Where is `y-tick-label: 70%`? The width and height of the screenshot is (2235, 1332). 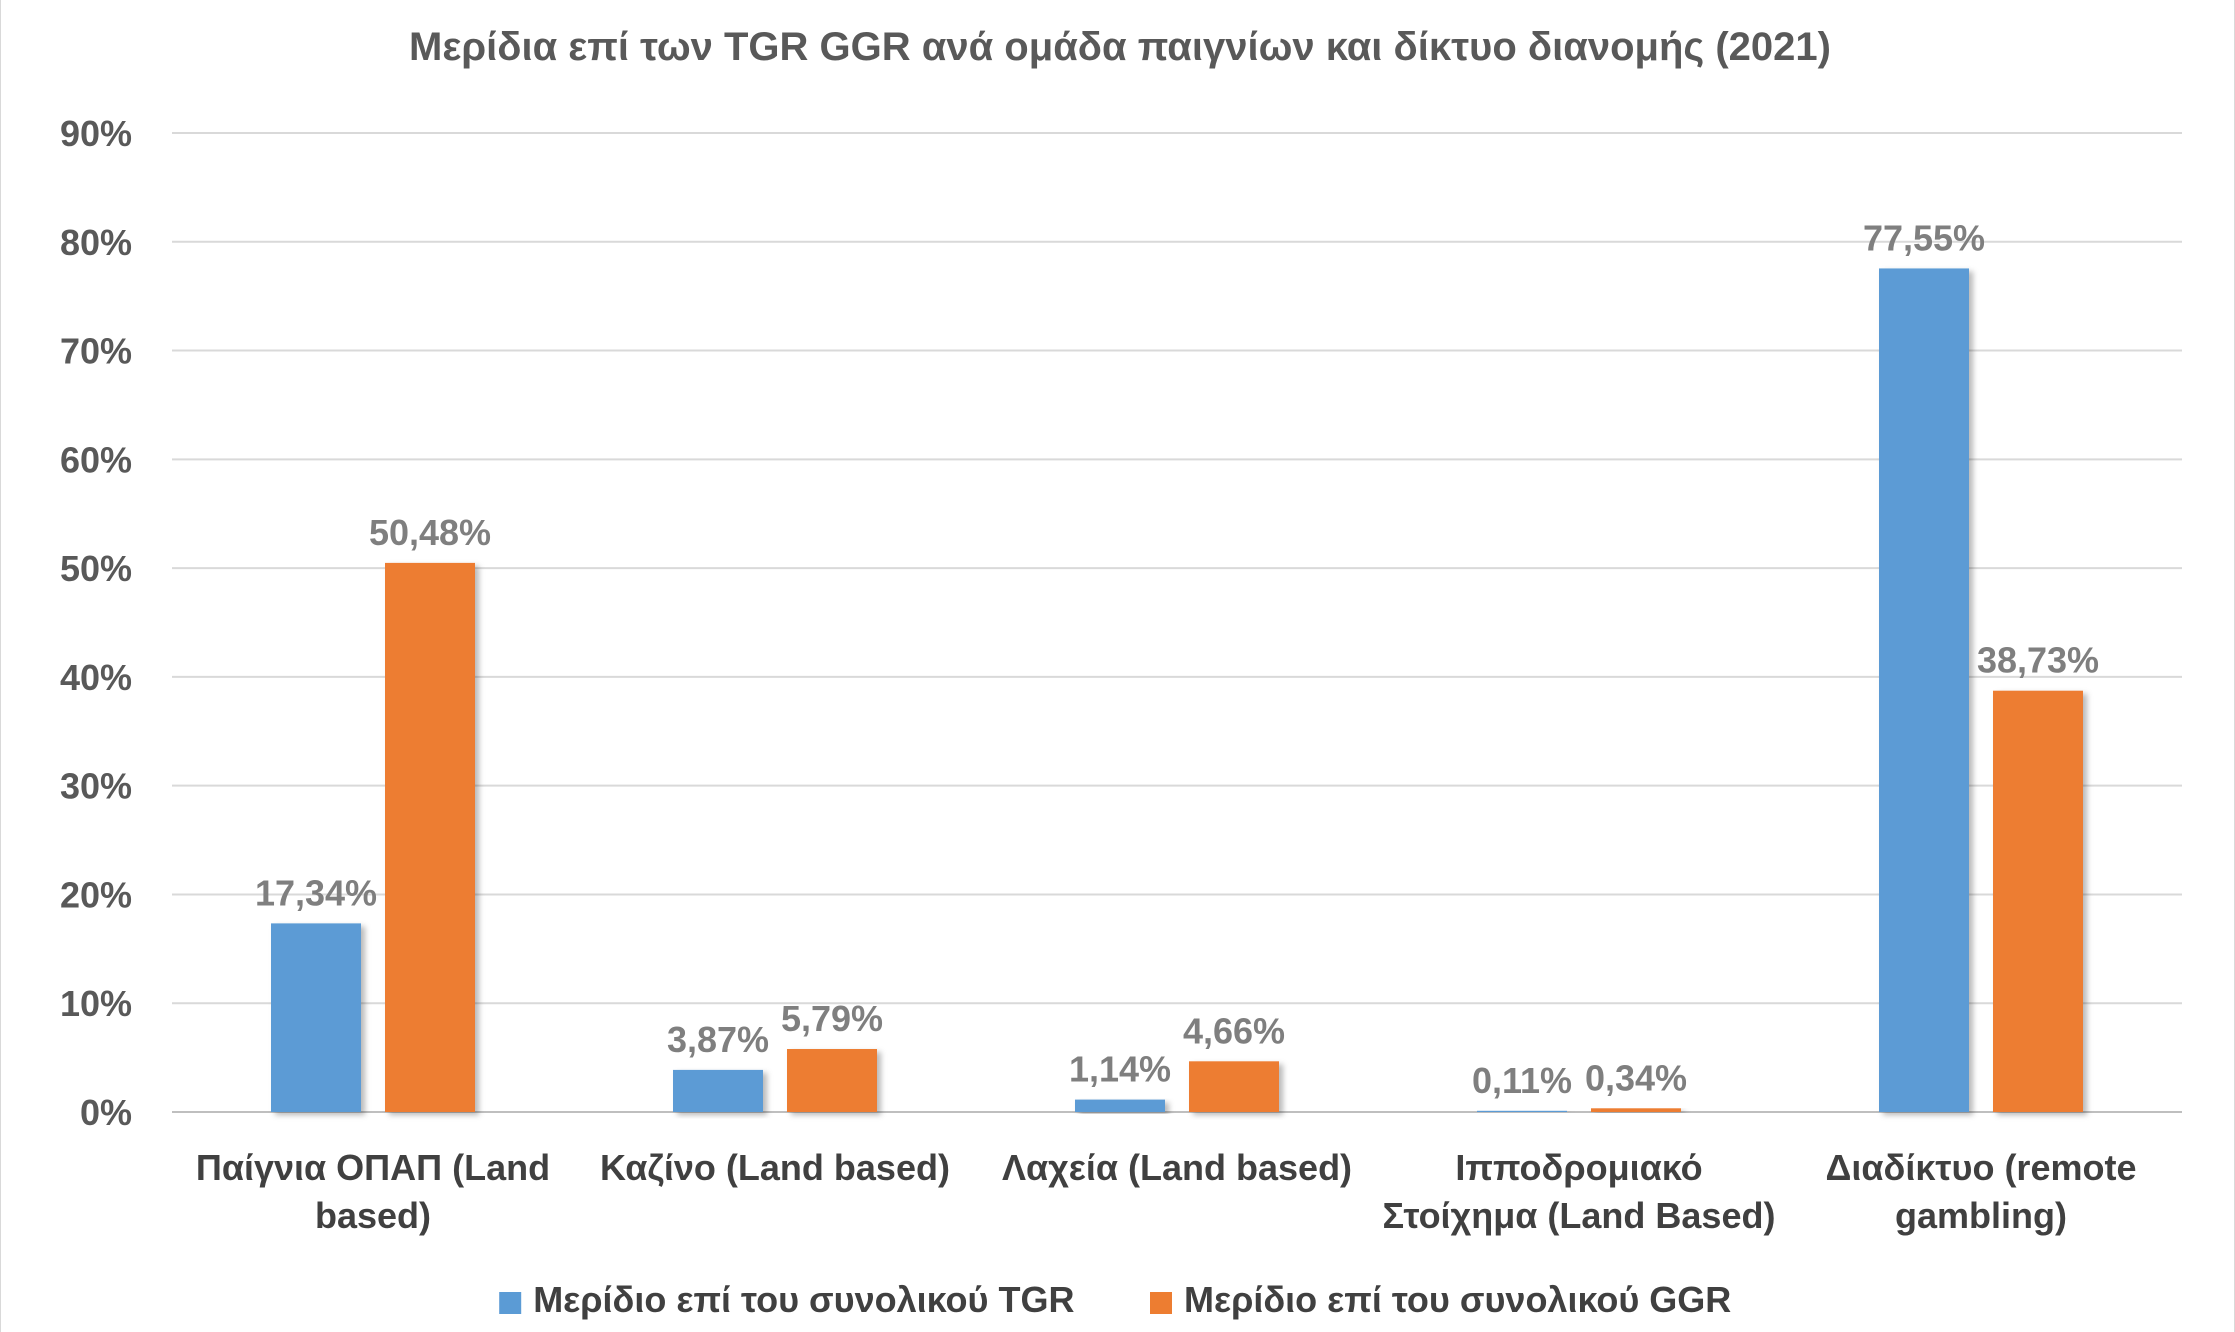
y-tick-label: 70% is located at coordinates (96, 351).